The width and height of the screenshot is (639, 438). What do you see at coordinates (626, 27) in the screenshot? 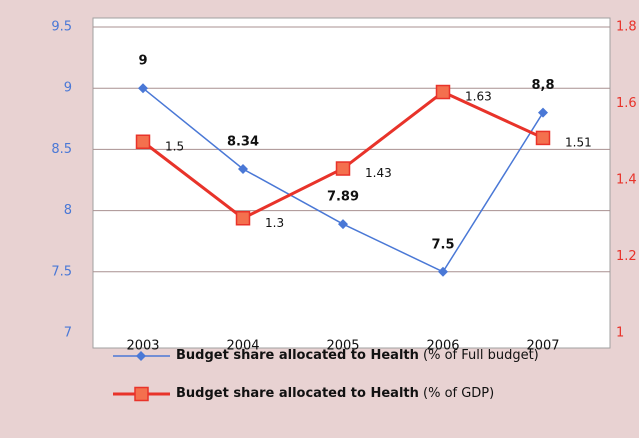
I see `y2-tick-label: 1.8` at bounding box center [626, 27].